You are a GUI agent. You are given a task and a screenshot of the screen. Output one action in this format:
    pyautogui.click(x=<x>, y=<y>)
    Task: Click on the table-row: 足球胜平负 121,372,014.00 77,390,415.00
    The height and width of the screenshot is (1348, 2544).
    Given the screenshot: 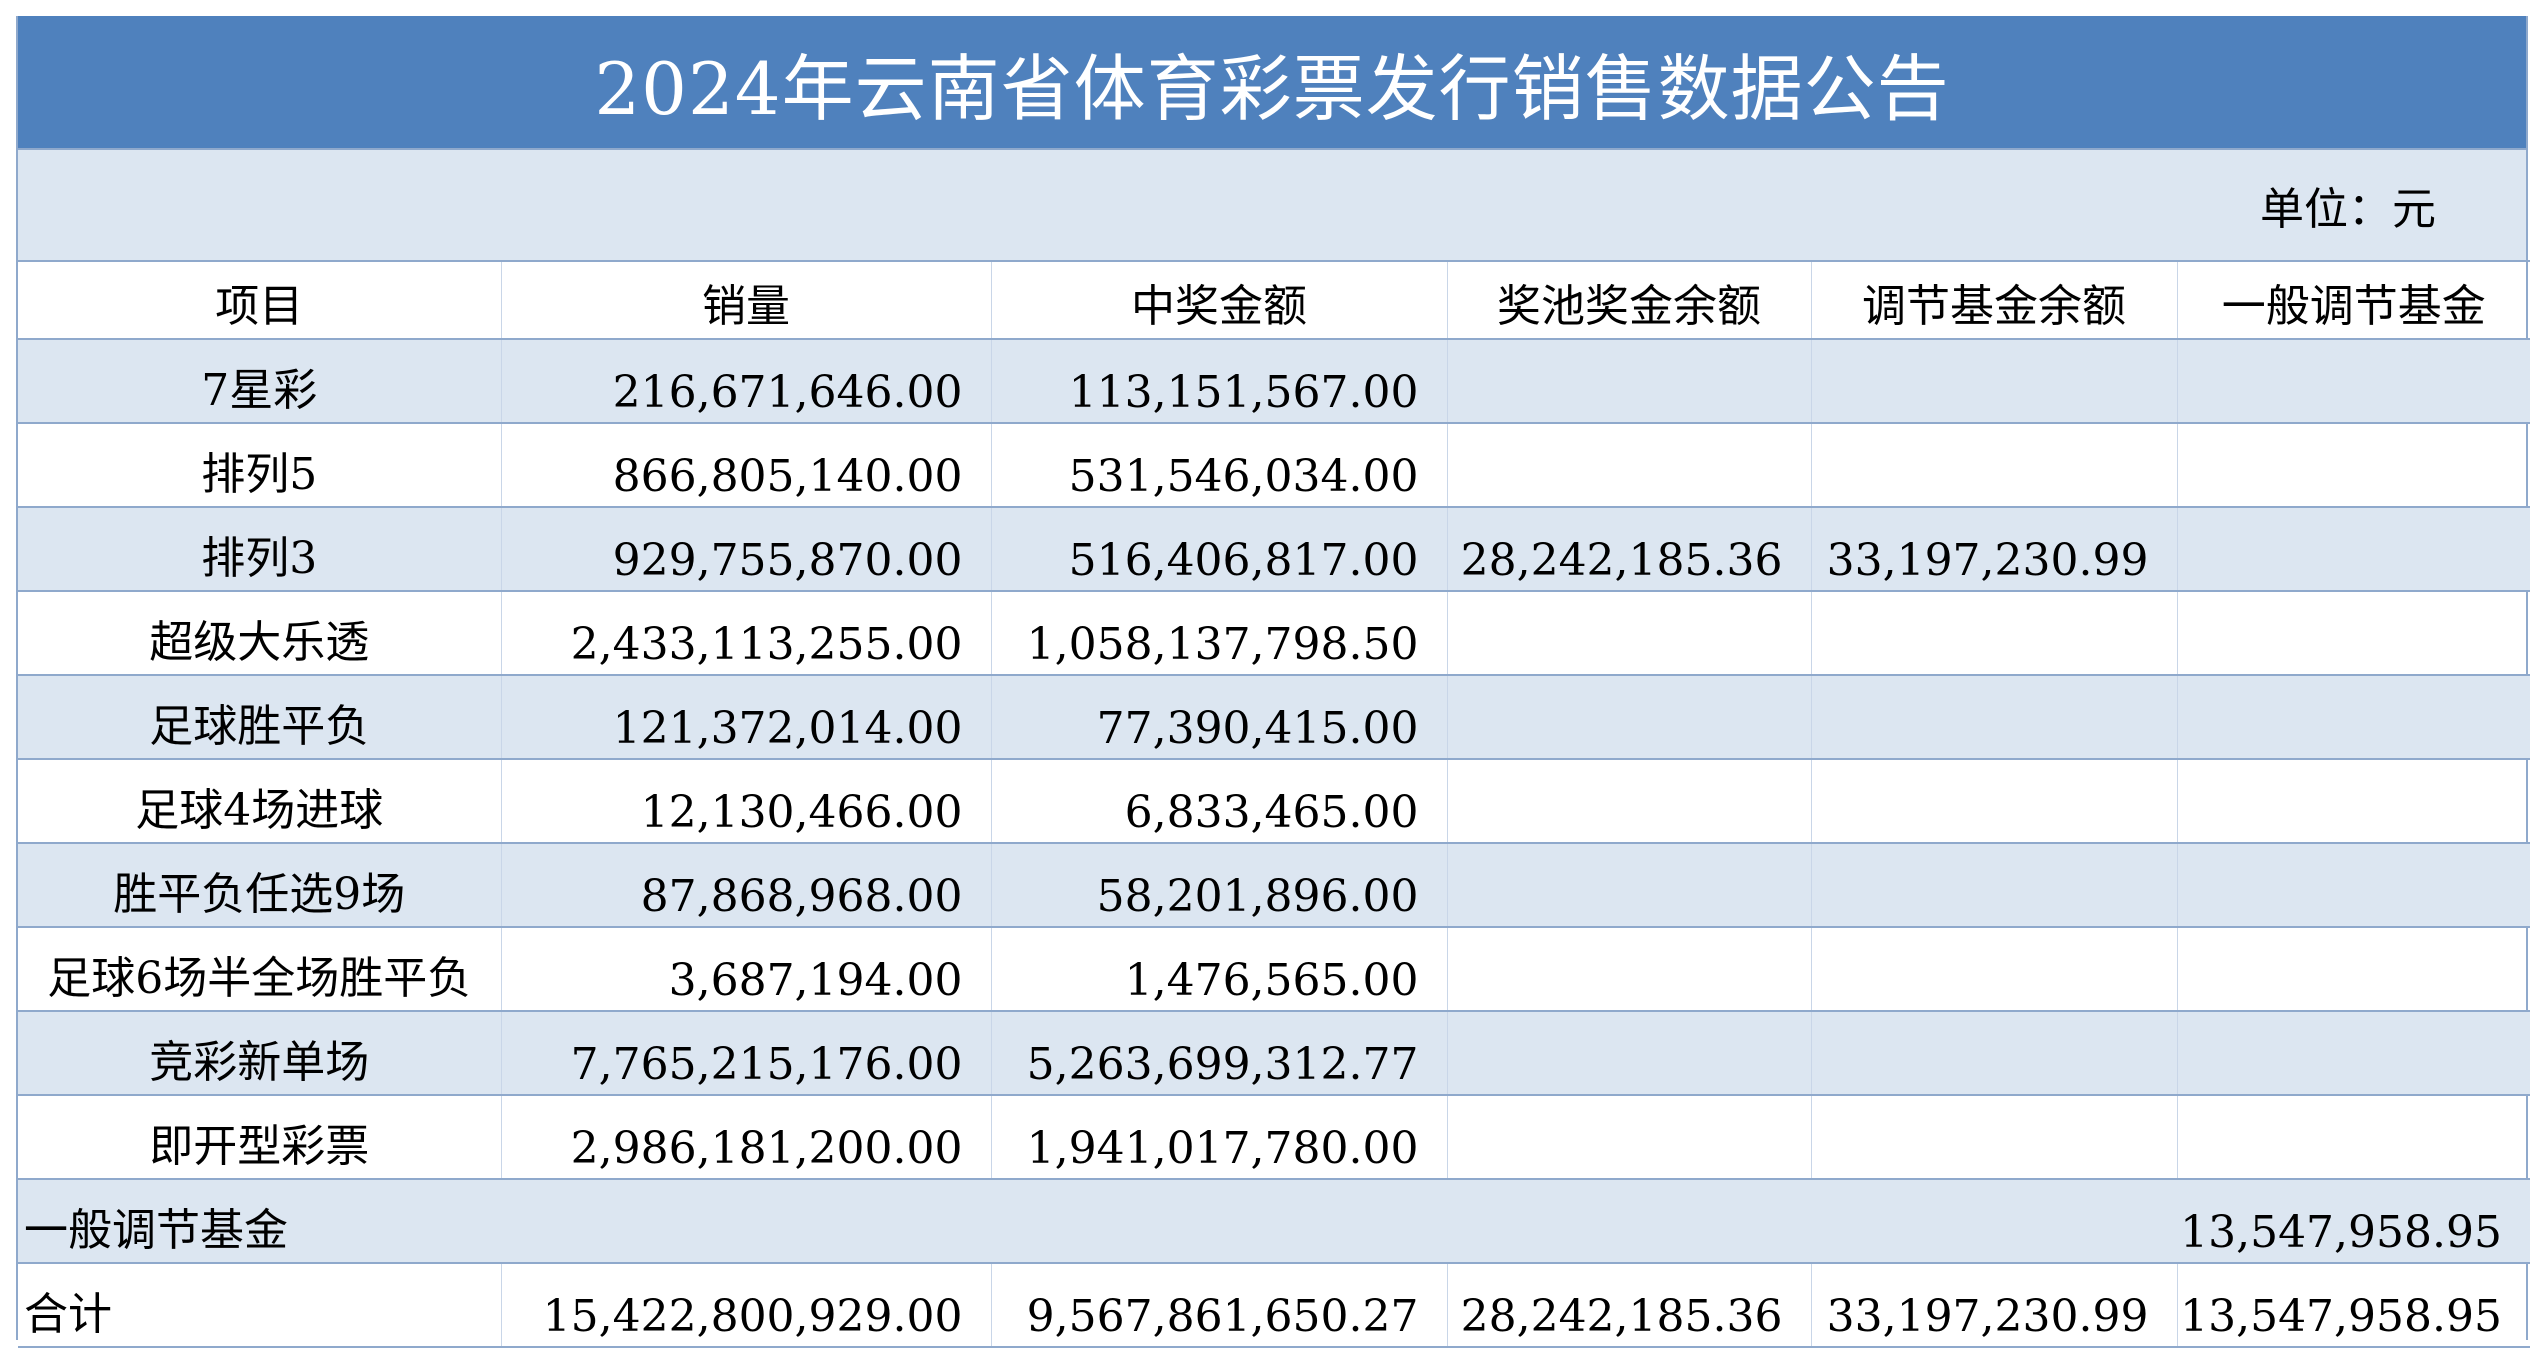 What is the action you would take?
    pyautogui.click(x=1274, y=716)
    